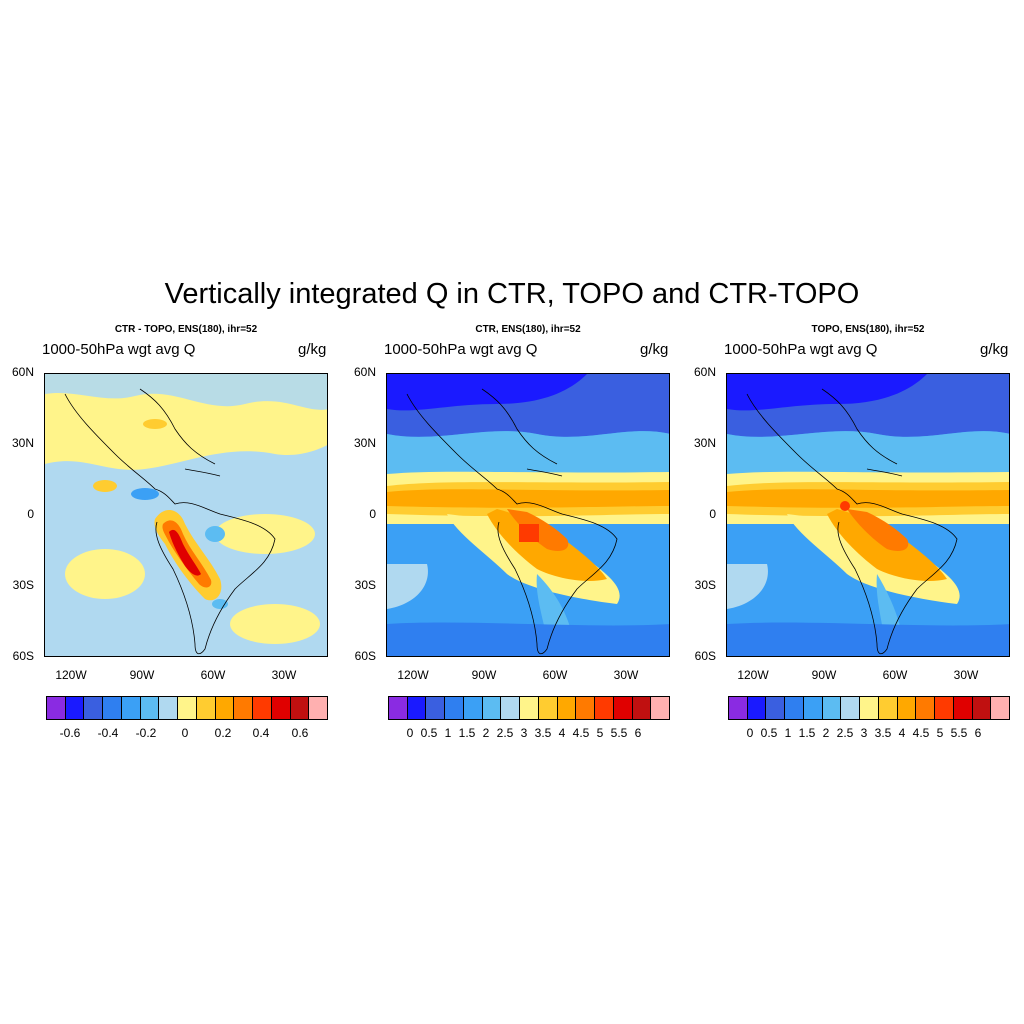  I want to click on map-topo, so click(868, 515).